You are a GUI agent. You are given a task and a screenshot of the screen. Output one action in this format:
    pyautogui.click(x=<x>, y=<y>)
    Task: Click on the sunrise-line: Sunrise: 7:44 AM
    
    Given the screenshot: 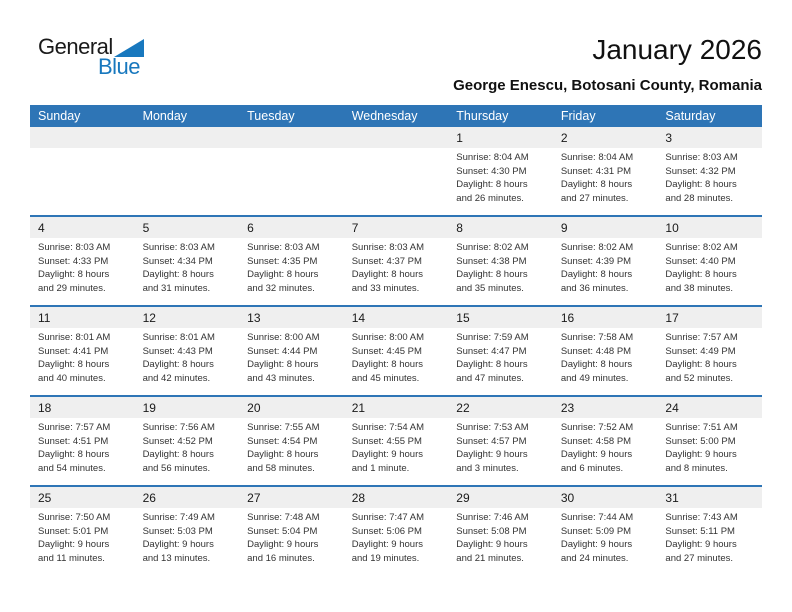 What is the action you would take?
    pyautogui.click(x=597, y=517)
    